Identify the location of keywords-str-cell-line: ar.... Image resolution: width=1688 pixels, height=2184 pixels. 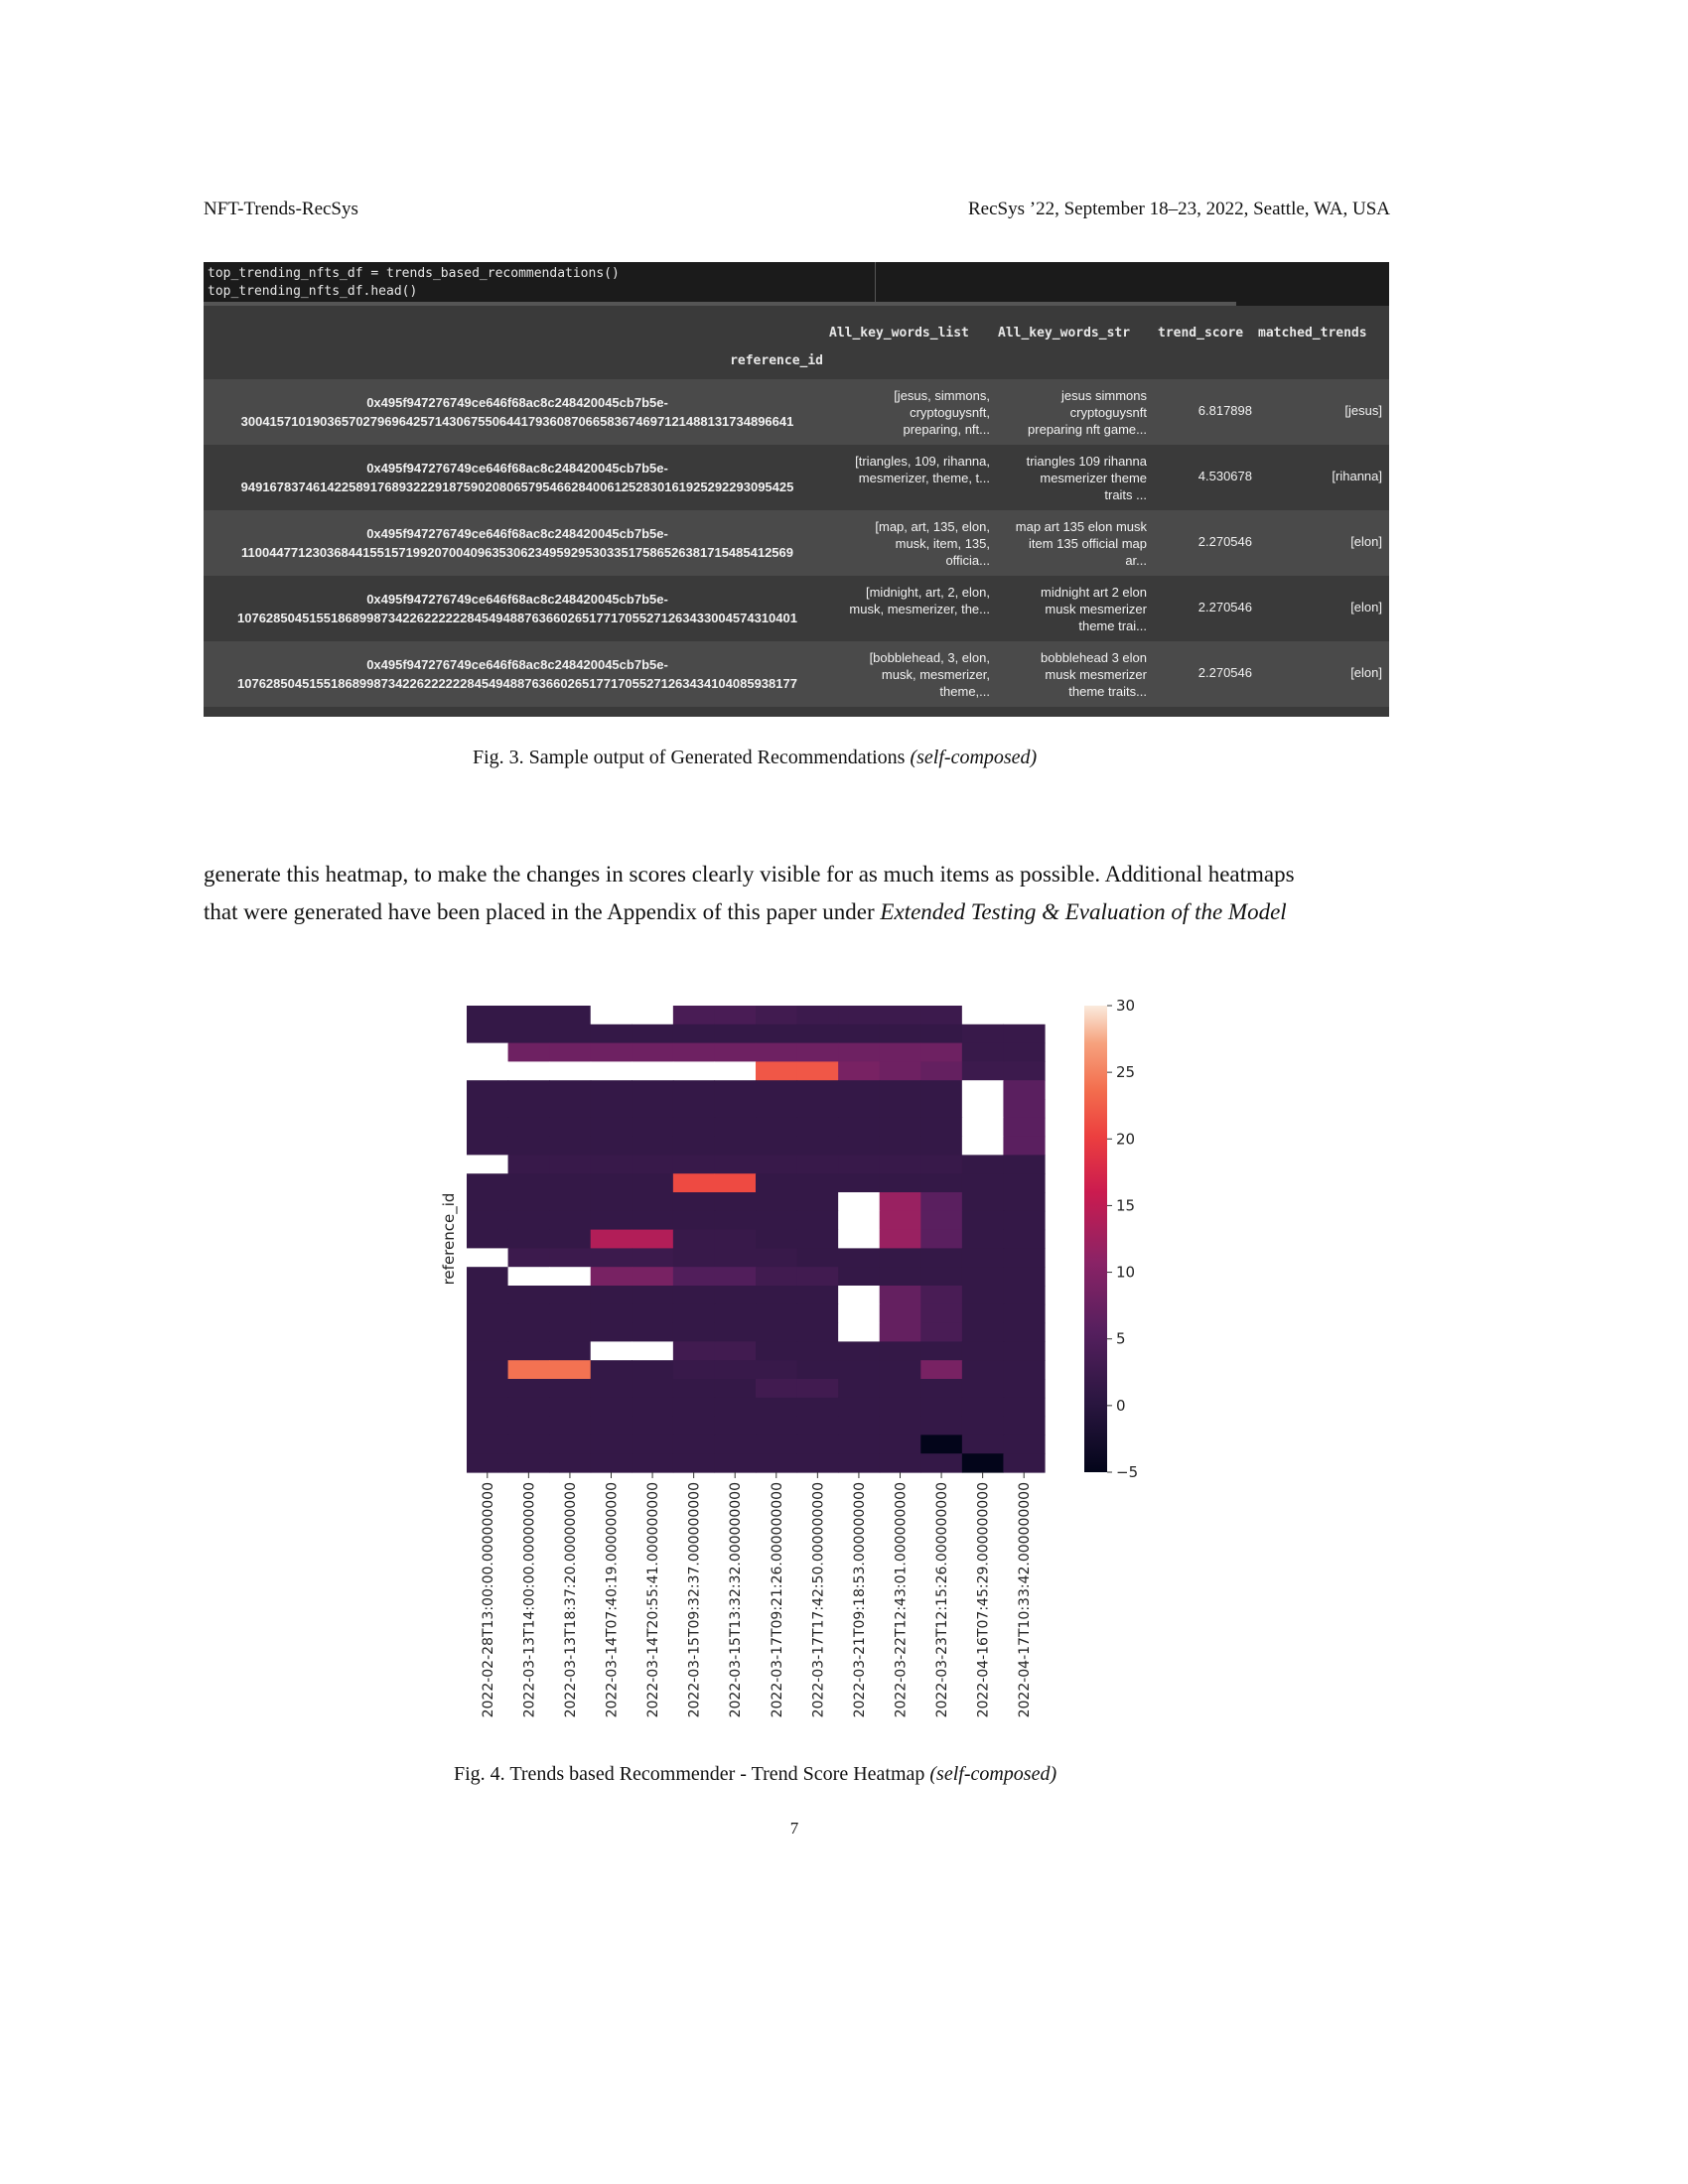
(1136, 560).